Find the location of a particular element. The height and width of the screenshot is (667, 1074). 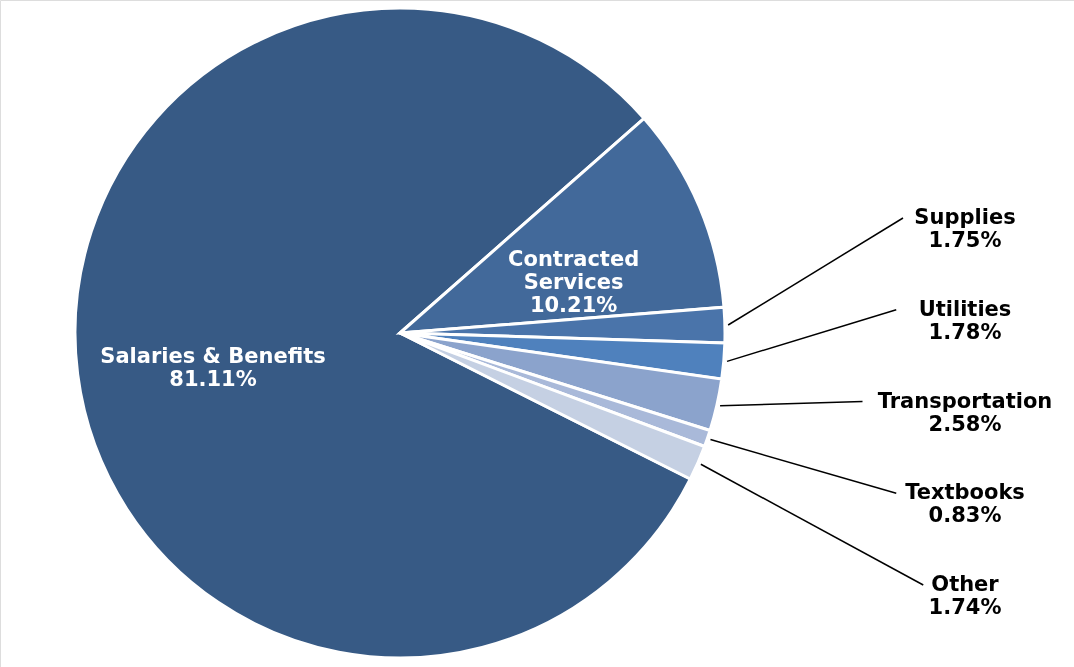

slice-label: Salaries & Benefits is located at coordinates (213, 355).